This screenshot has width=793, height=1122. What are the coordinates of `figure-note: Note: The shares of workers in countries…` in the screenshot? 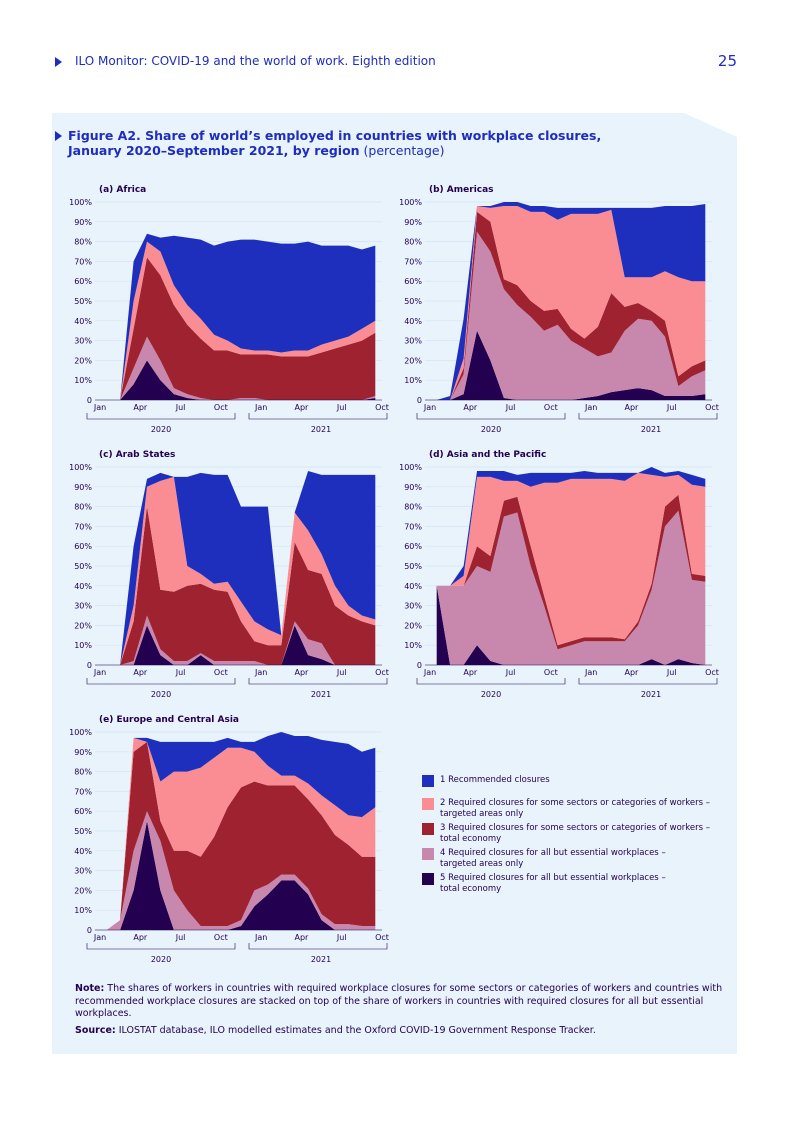 It's located at (400, 1002).